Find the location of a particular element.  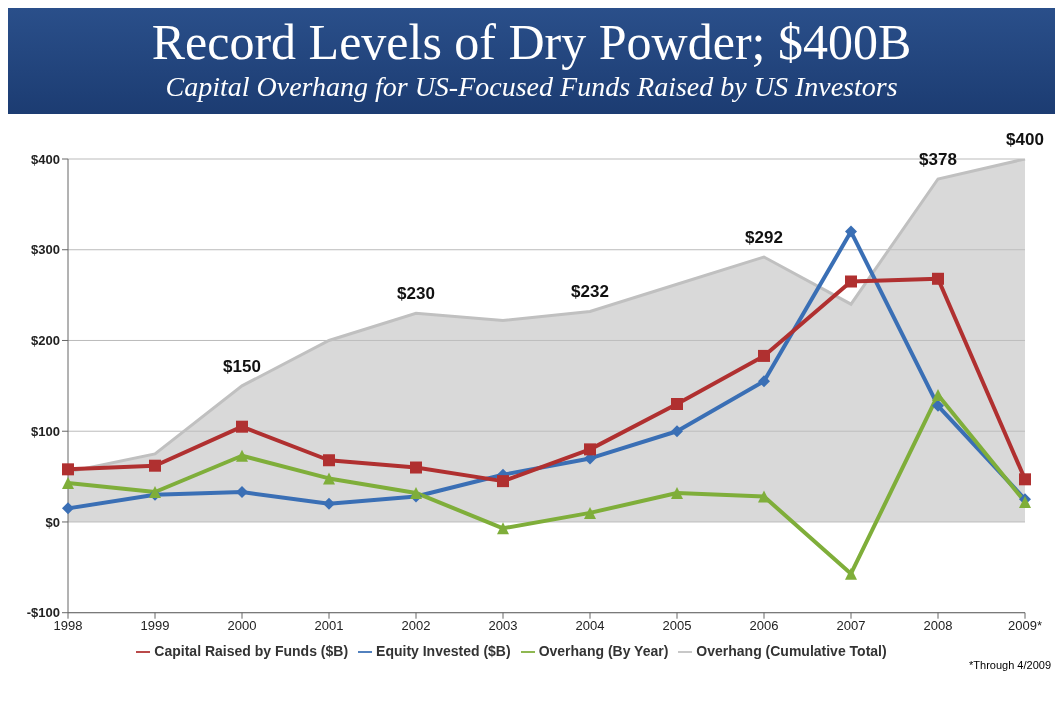

chart-subtitle: Capital Overhang for US-Focused Funds Raised by US Investors is located at coordinates (531, 87).